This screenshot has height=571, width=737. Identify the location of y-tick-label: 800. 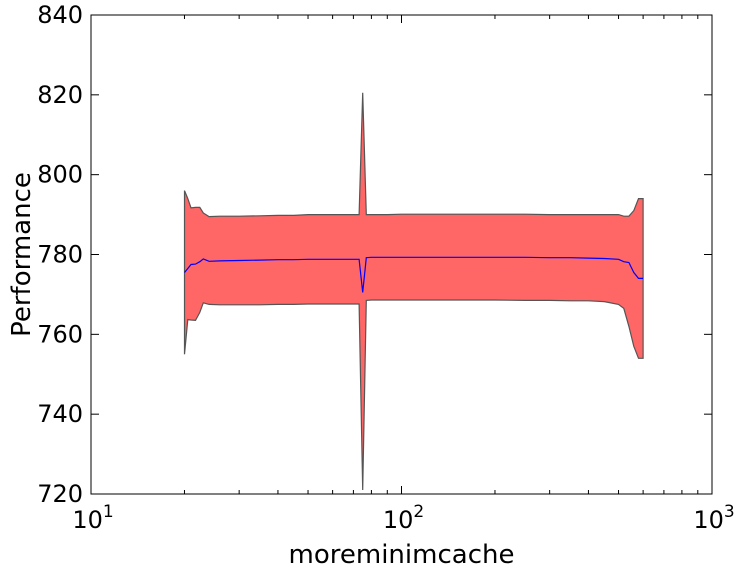
(60, 175).